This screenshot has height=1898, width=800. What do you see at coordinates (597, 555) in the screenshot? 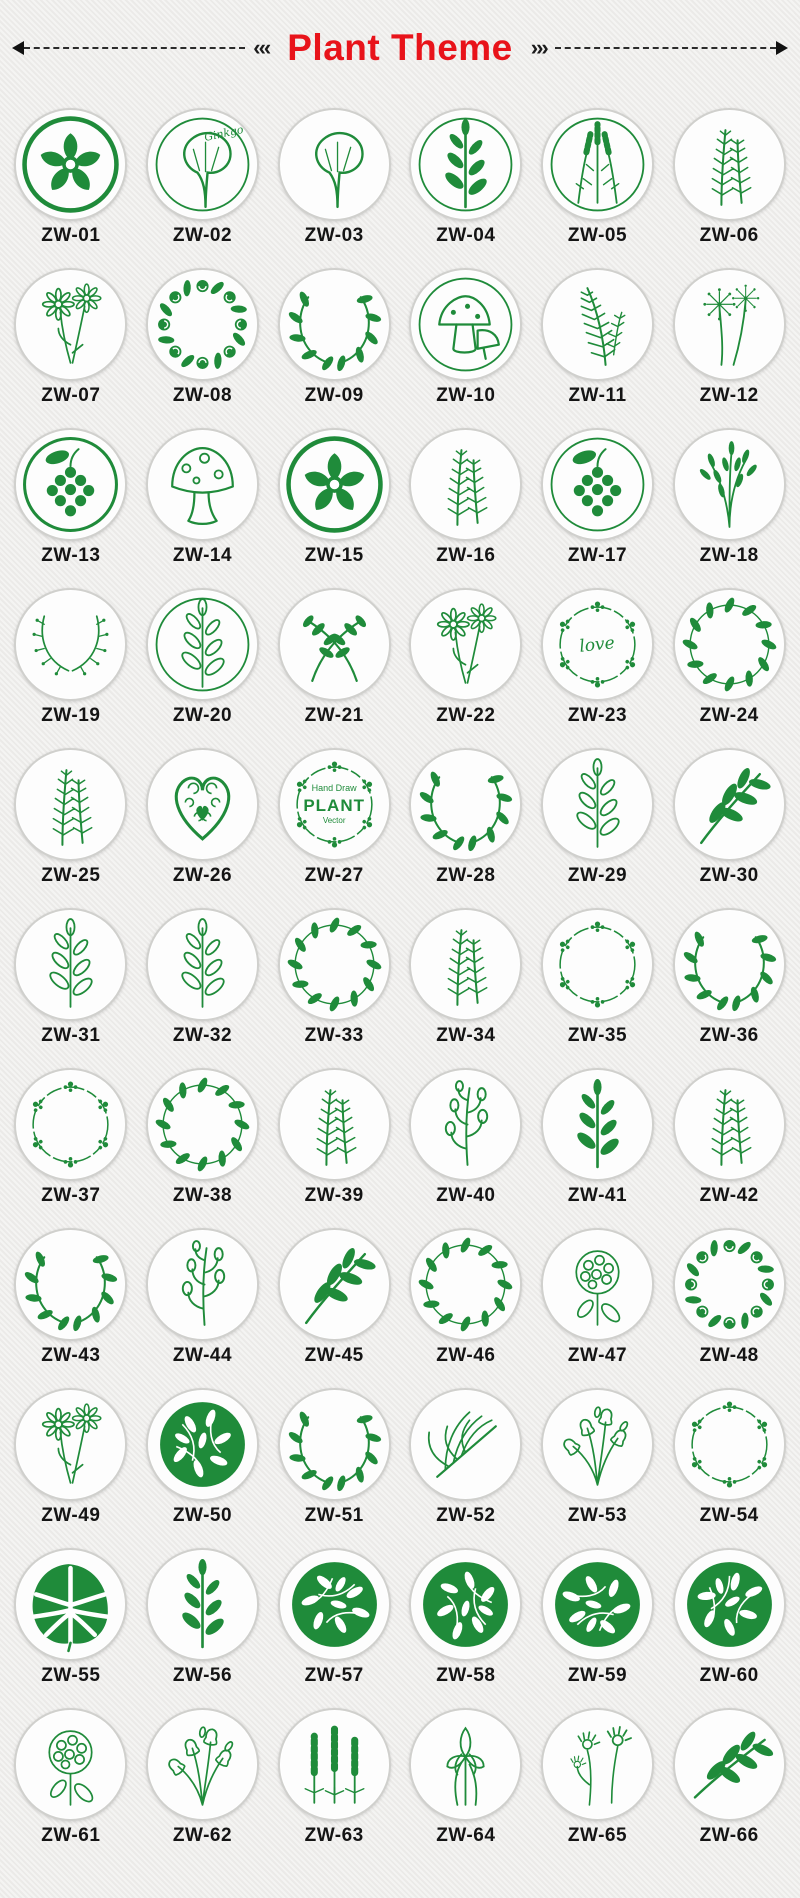
I see `badge-label: ZW-17` at bounding box center [597, 555].